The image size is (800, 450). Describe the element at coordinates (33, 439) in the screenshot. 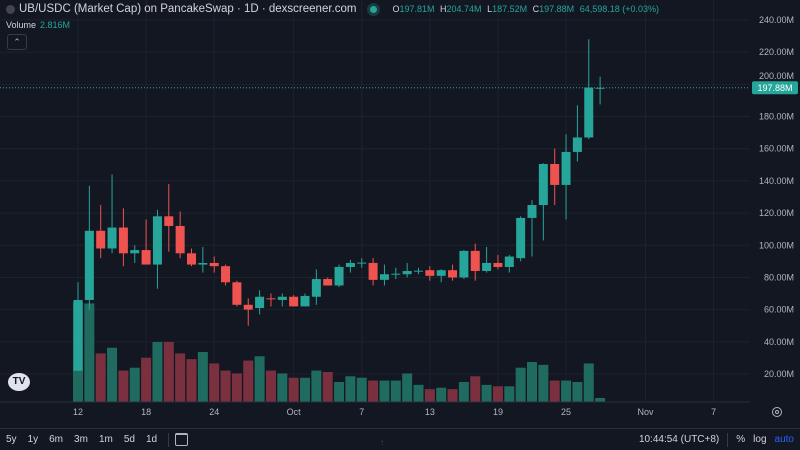

I see `range-1y: 1y` at that location.